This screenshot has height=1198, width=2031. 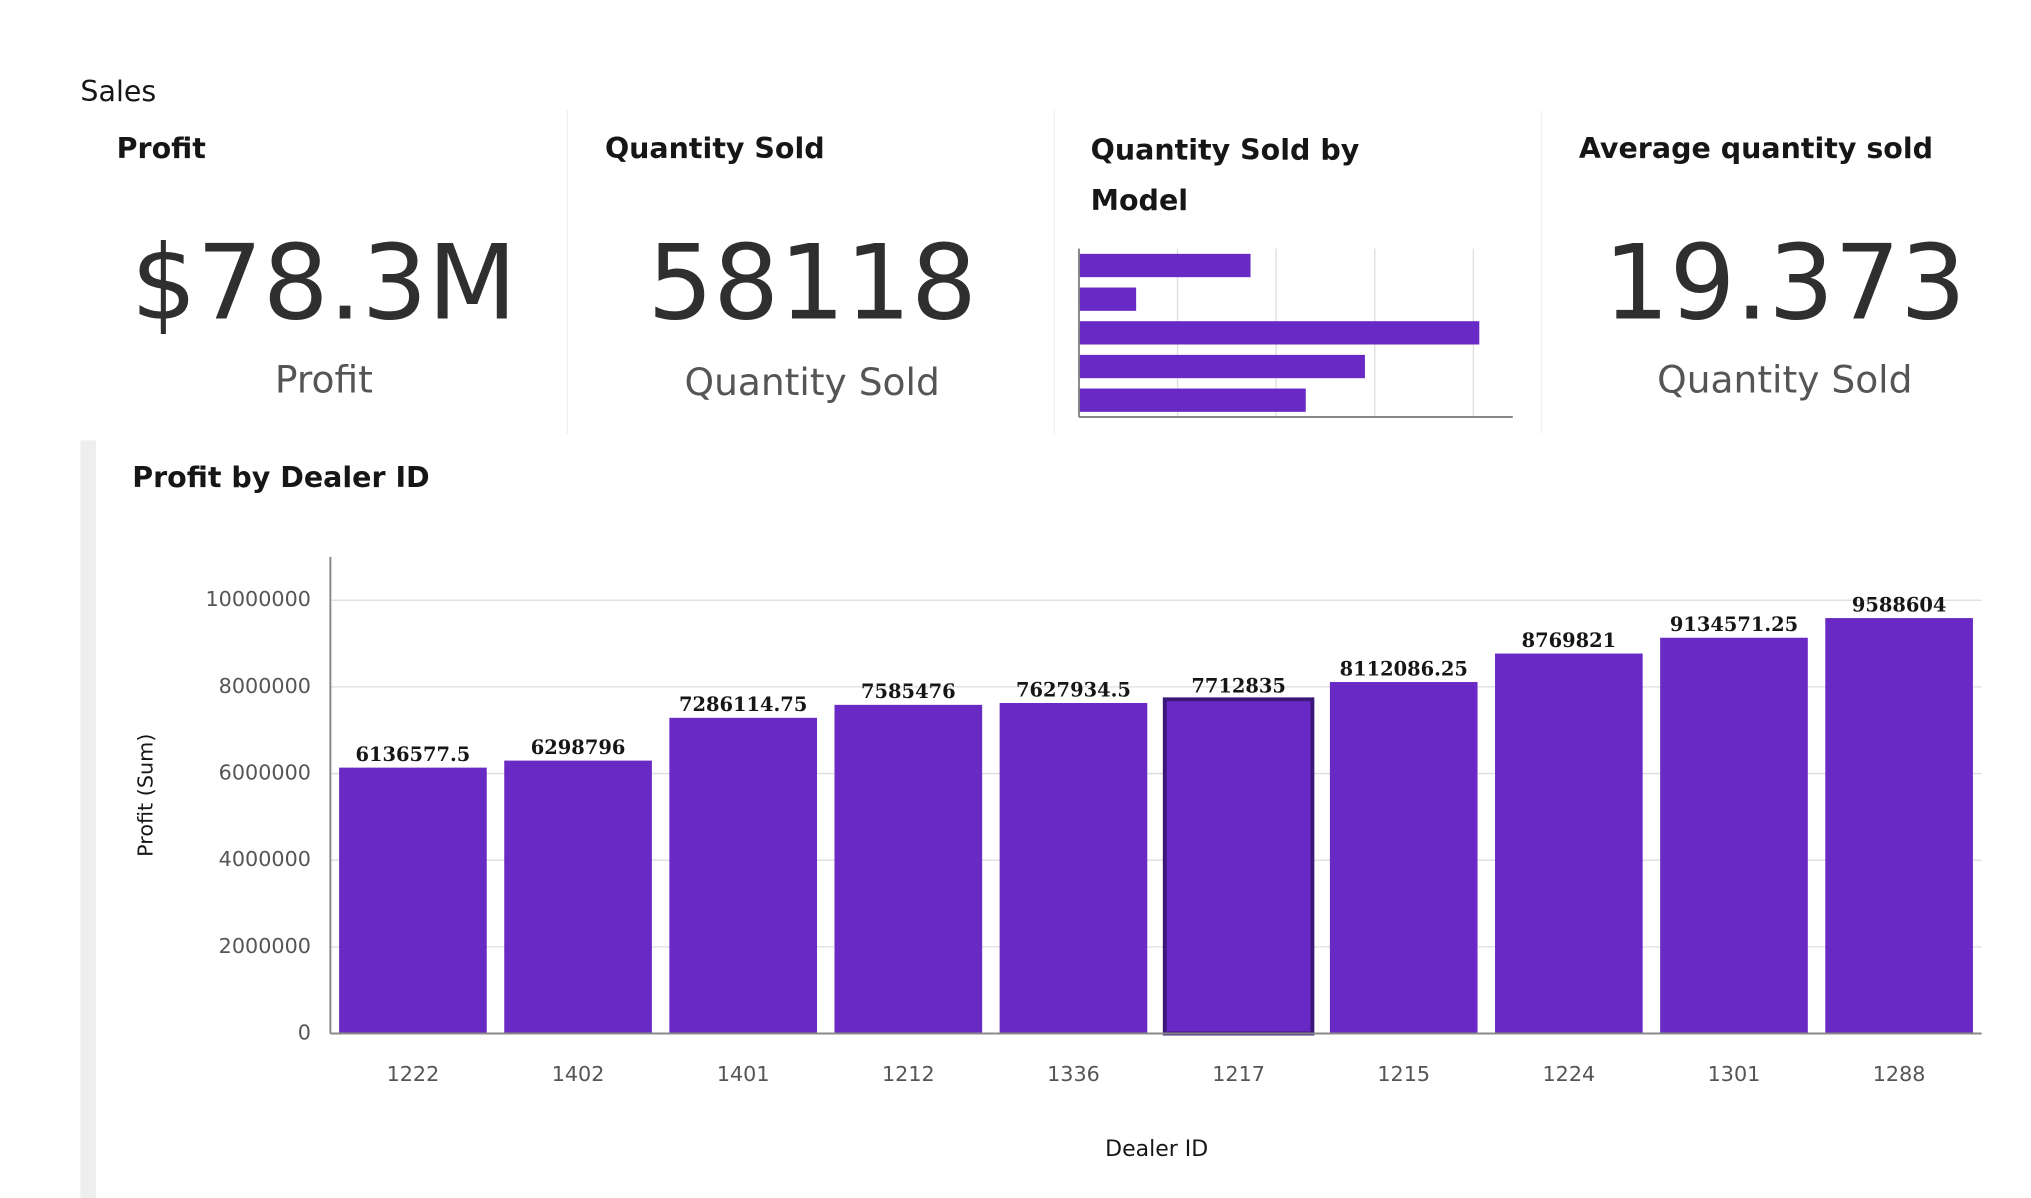 I want to click on x-tick-label: 1301, so click(x=1734, y=1074).